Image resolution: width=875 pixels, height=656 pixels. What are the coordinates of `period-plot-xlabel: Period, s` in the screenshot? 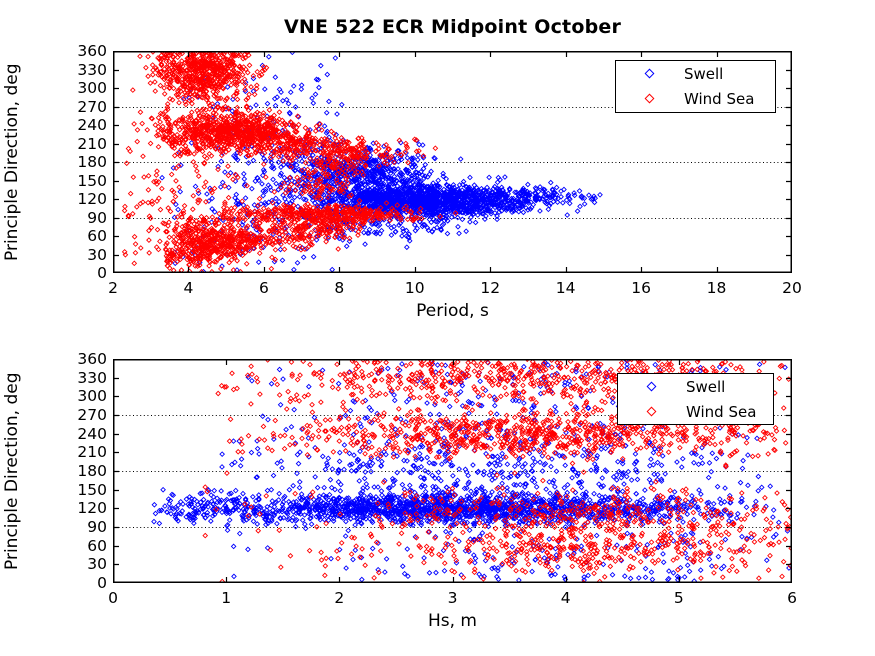 It's located at (452, 311).